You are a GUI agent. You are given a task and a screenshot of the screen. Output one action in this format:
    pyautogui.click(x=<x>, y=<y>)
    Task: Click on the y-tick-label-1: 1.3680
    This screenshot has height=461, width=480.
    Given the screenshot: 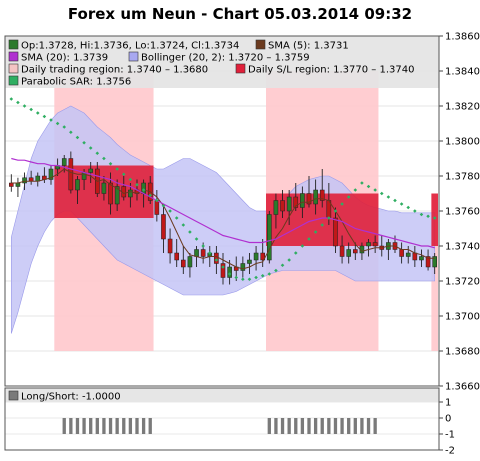 What is the action you would take?
    pyautogui.click(x=462, y=352)
    